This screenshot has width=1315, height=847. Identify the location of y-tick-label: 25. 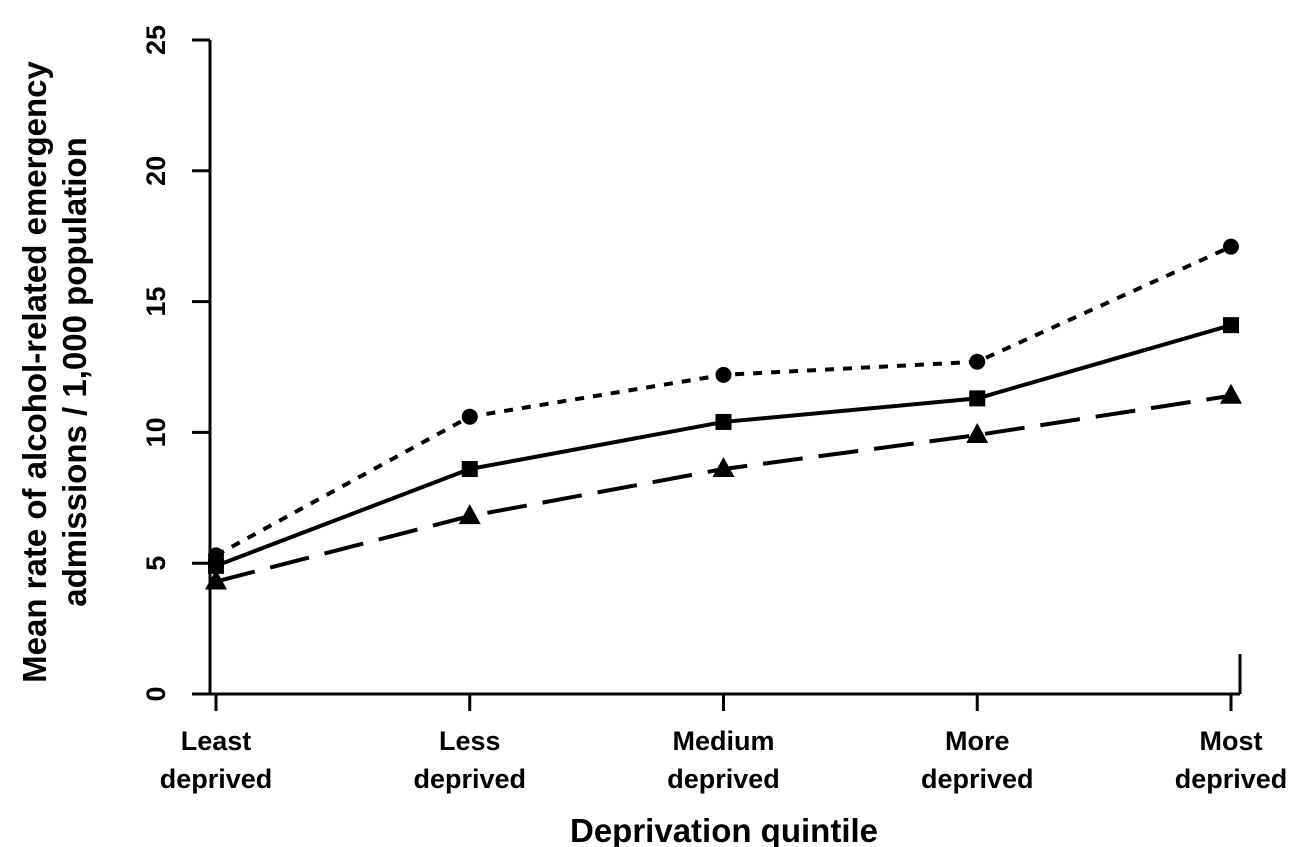
(156, 40).